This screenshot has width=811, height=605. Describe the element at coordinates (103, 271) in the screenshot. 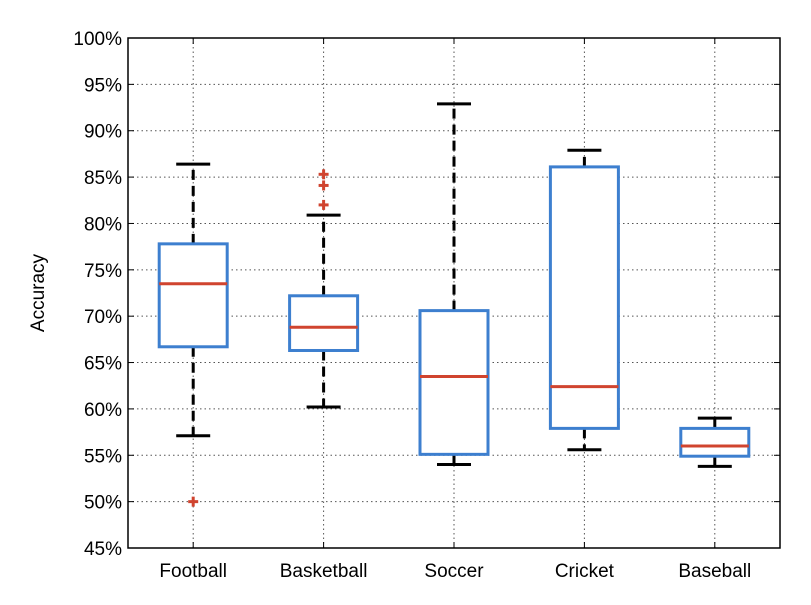

I see `y-tick-label: 75%` at that location.